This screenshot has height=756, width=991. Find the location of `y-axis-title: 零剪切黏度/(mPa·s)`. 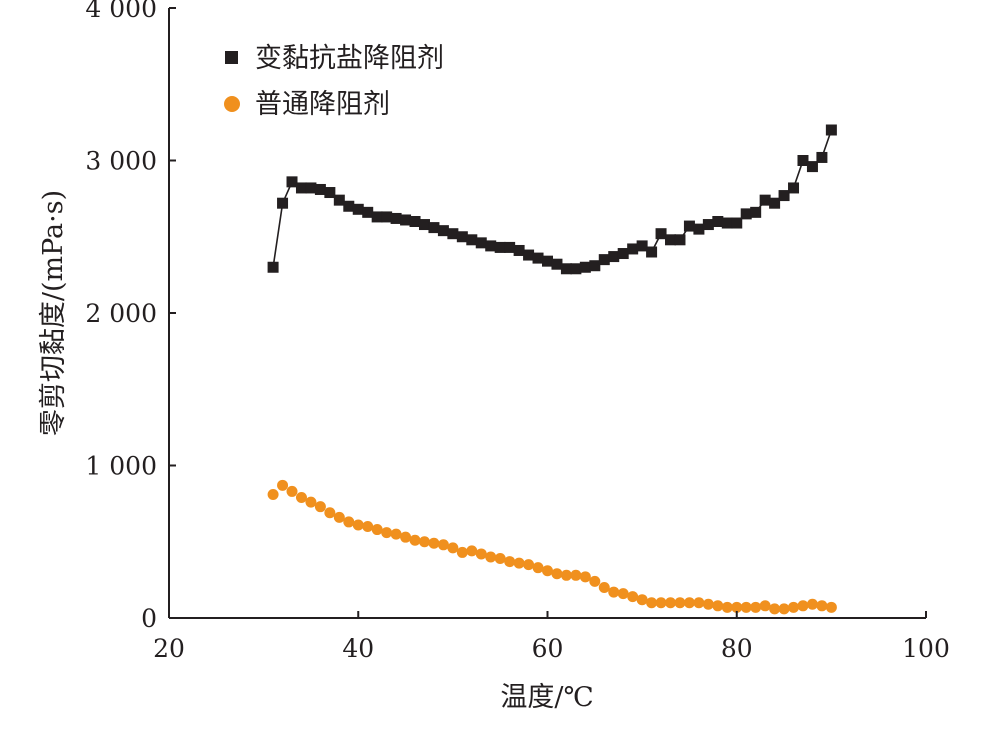

y-axis-title: 零剪切黏度/(mPa·s) is located at coordinates (53, 313).